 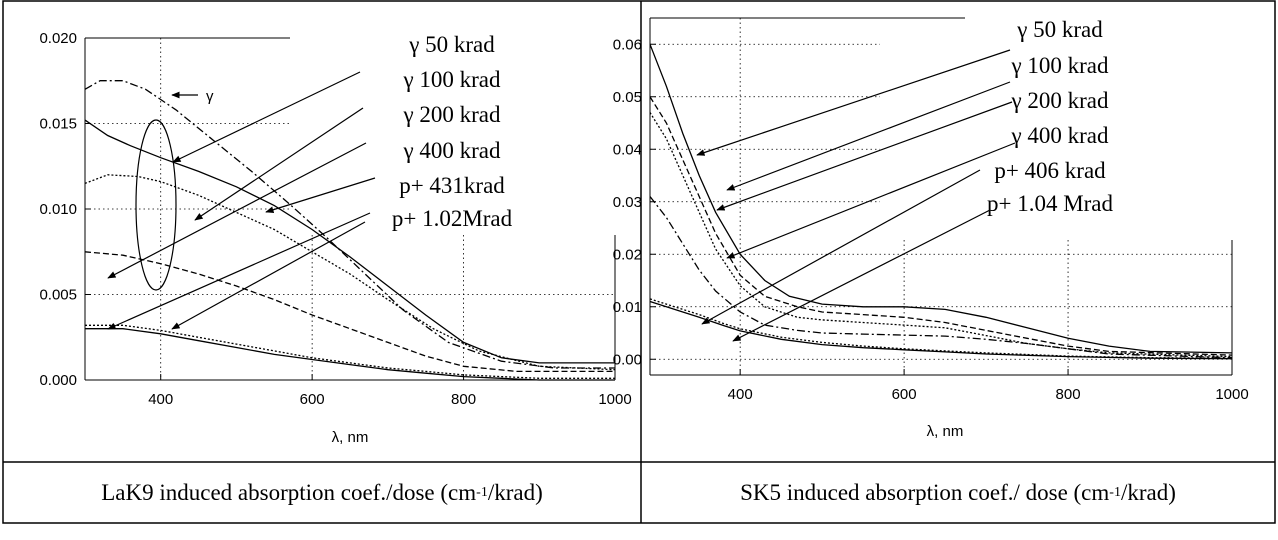 What do you see at coordinates (266, 117) in the screenshot?
I see `lak9-arrow-50-krad` at bounding box center [266, 117].